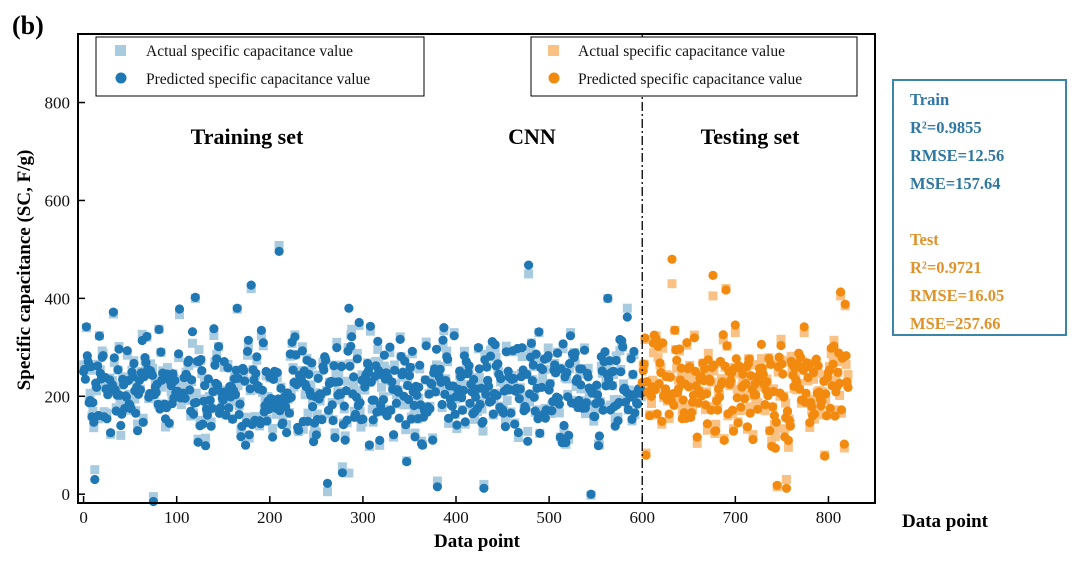 The image size is (1080, 564). I want to click on legend-test-frame, so click(694, 66).